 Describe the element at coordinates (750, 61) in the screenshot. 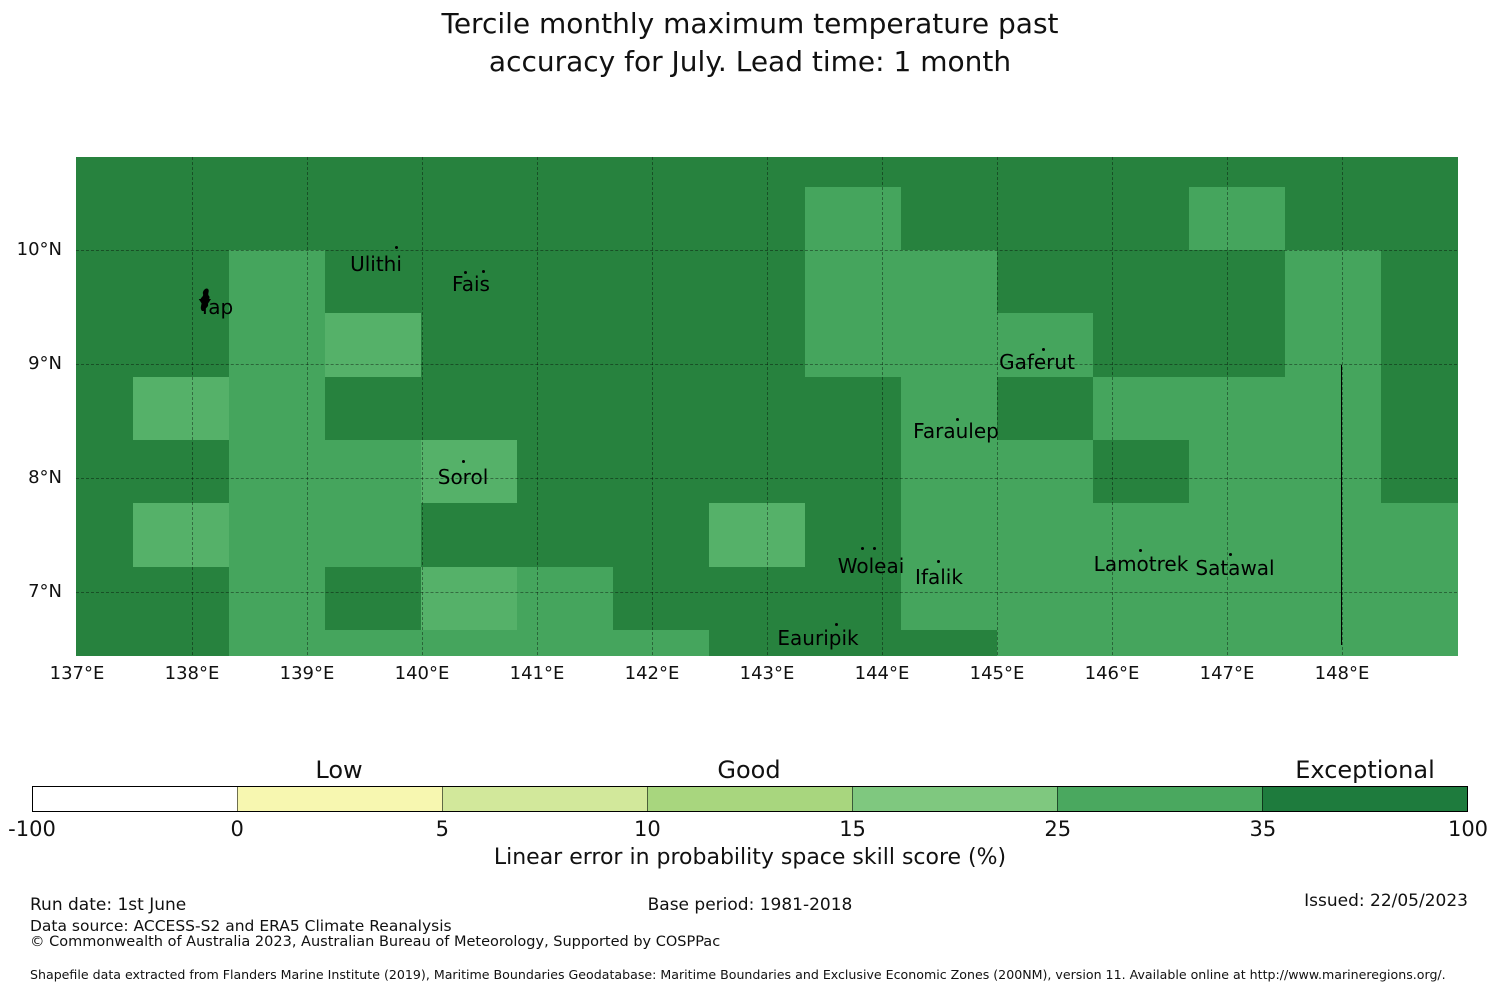

I see `chart-title-line2: accuracy for July. Lead time: 1 month` at that location.